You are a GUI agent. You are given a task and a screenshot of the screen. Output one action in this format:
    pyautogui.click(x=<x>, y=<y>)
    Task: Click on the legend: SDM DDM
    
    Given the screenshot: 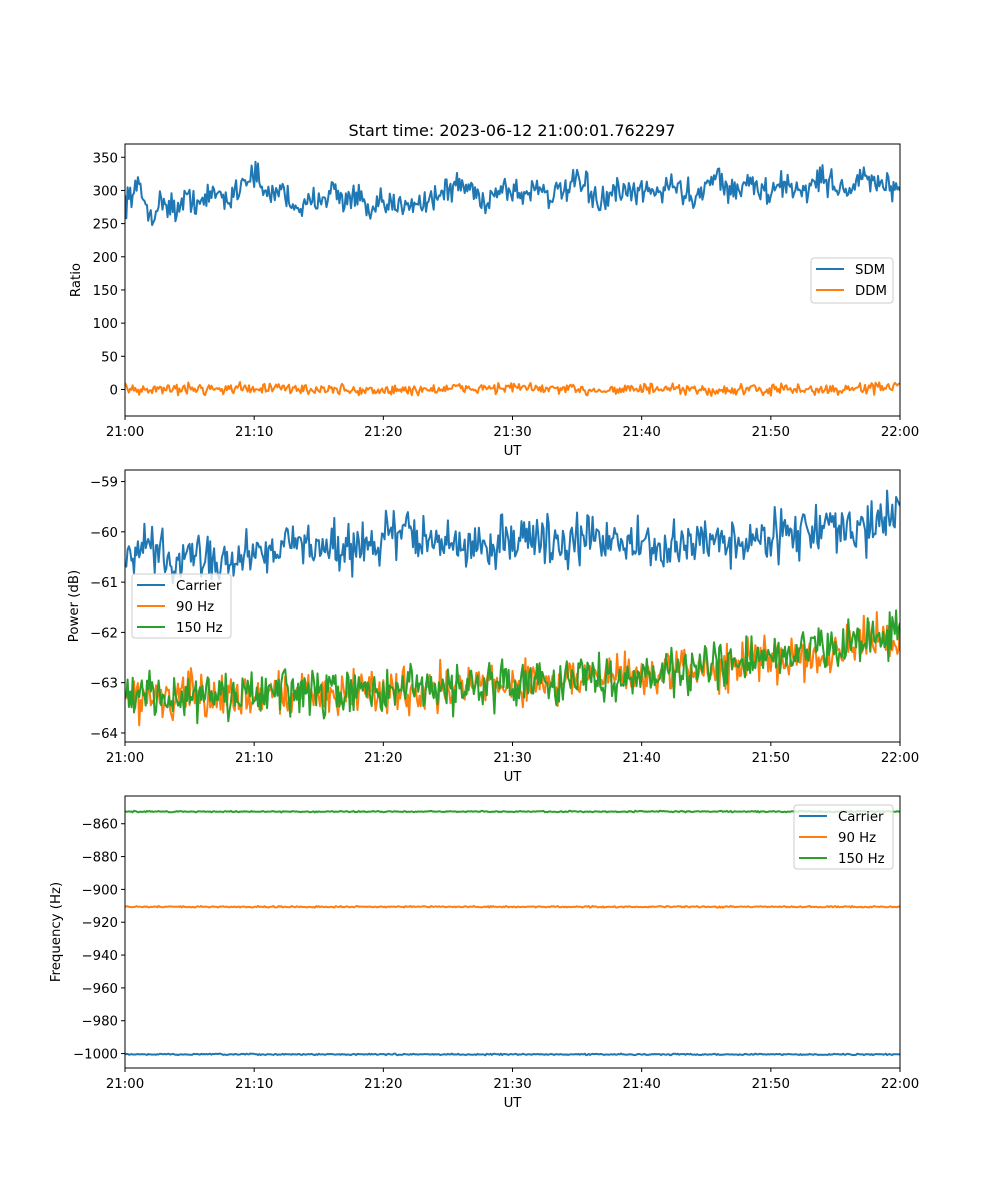 What is the action you would take?
    pyautogui.click(x=852, y=280)
    